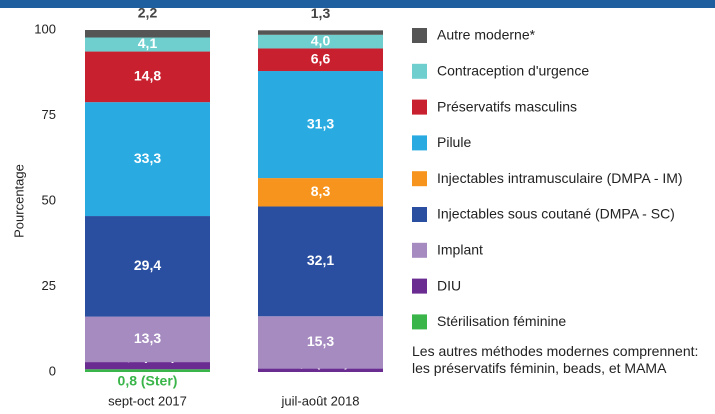  Describe the element at coordinates (49, 199) in the screenshot. I see `y-tick-label: 50` at that location.